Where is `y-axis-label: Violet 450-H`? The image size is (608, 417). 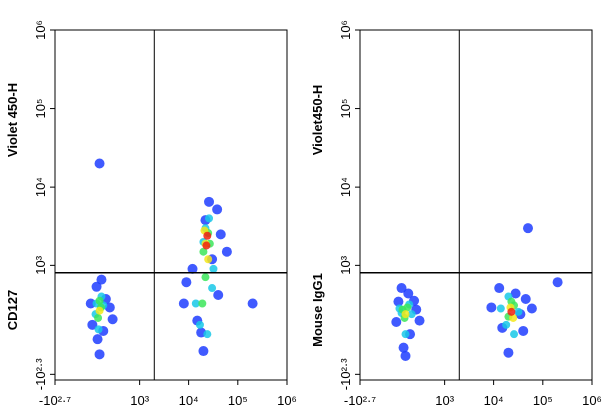 y-axis-label: Violet 450-H is located at coordinates (12, 120).